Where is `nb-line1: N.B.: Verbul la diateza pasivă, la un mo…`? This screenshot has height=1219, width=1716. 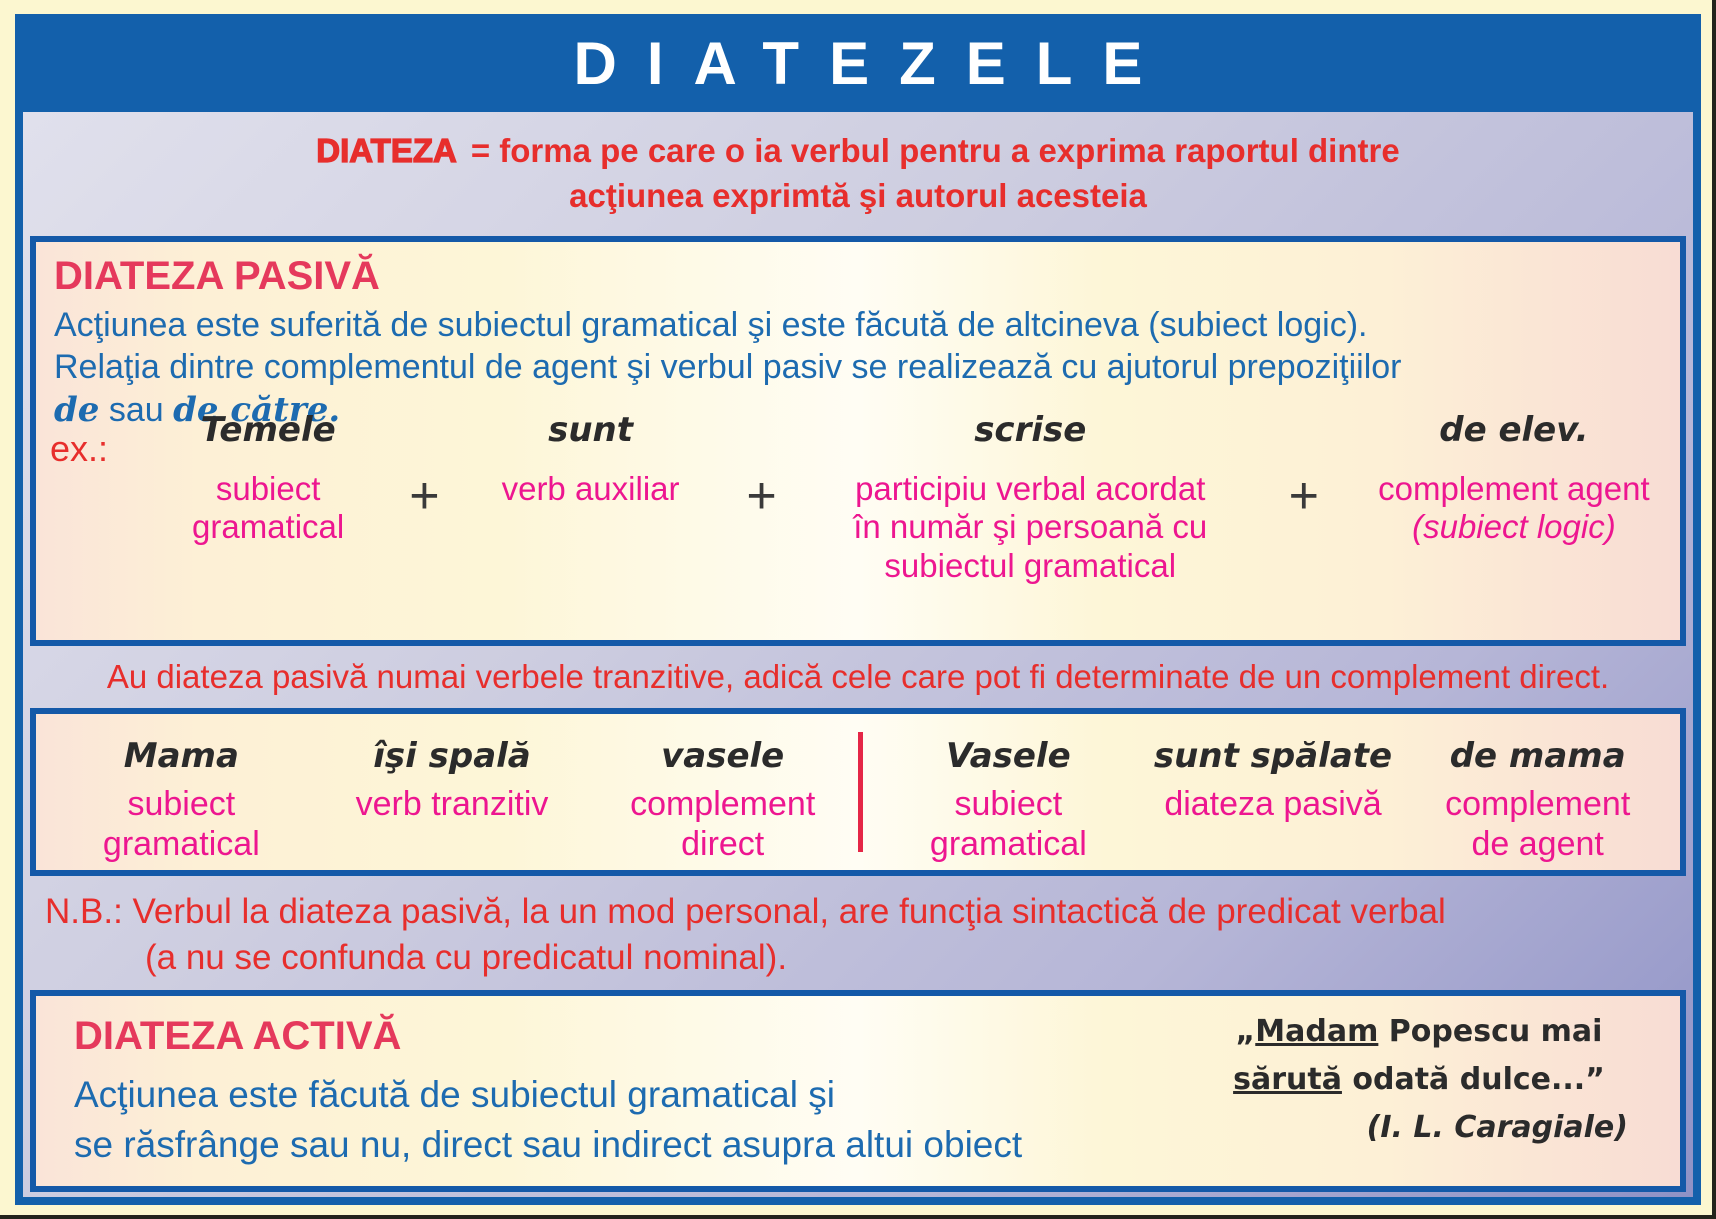 nb-line1: N.B.: Verbul la diateza pasivă, la un mo… is located at coordinates (745, 911).